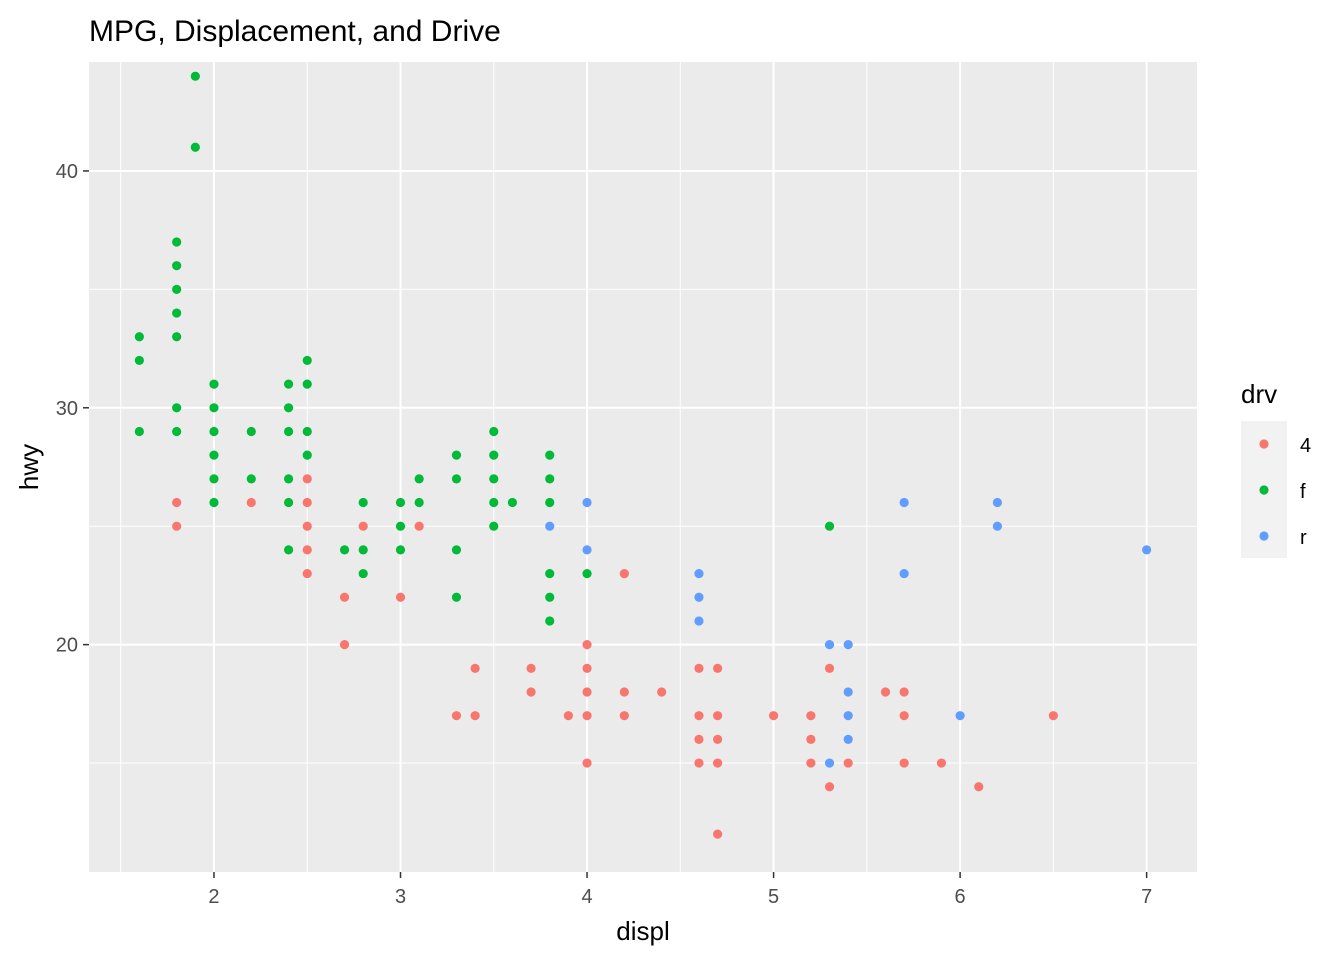 Image resolution: width=1344 pixels, height=960 pixels. I want to click on x-tick-label: 7, so click(1146, 897).